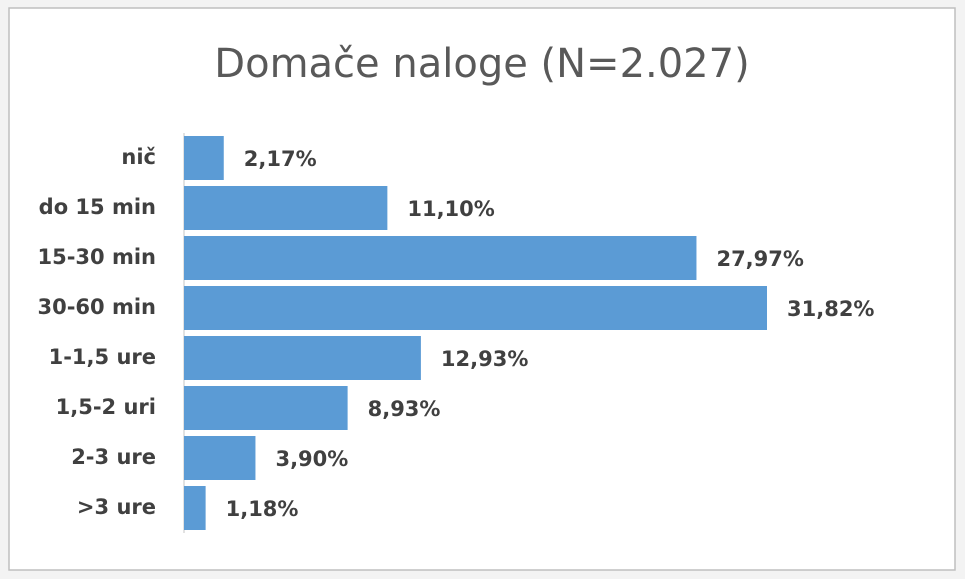 The height and width of the screenshot is (579, 965). I want to click on category-label: do 15 min, so click(97, 207).